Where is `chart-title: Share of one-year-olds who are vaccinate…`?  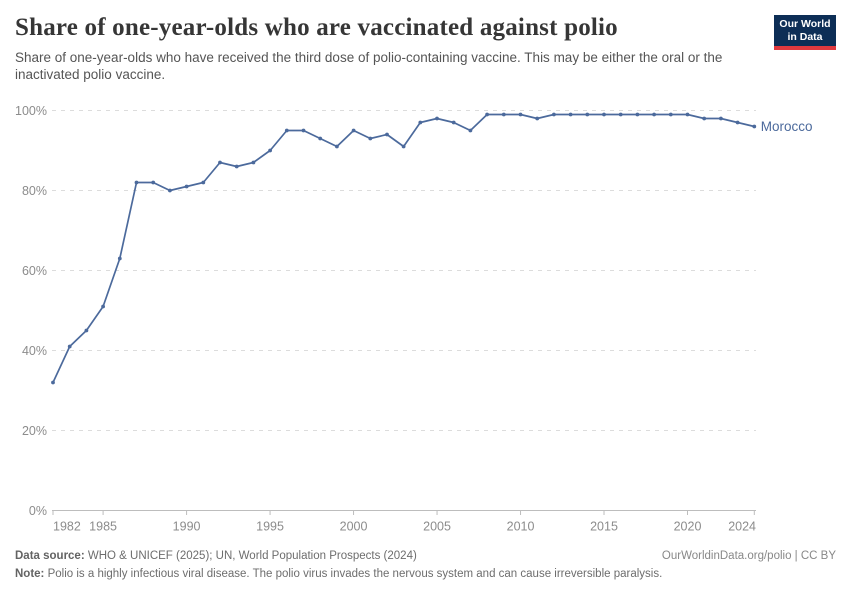
chart-title: Share of one-year-olds who are vaccinate… is located at coordinates (316, 27).